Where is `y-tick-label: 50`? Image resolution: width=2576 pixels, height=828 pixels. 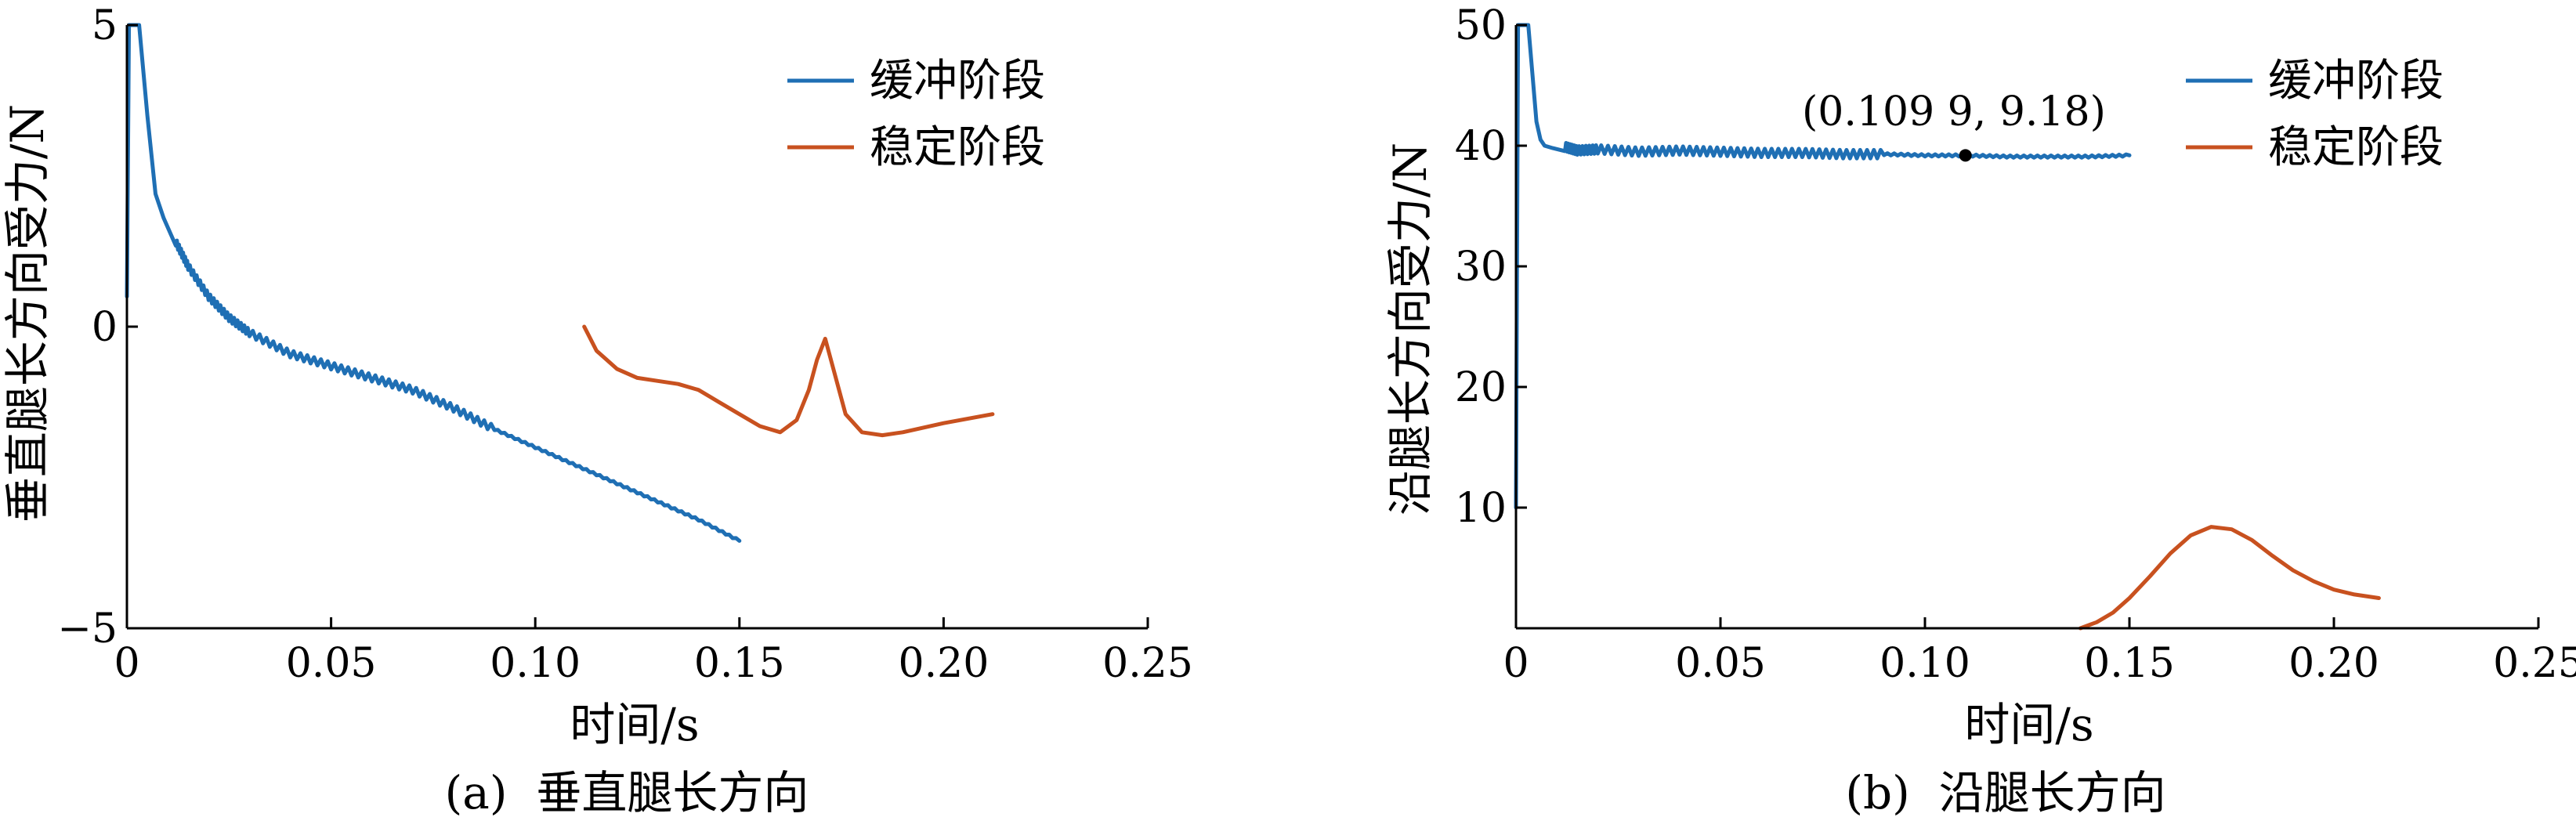 y-tick-label: 50 is located at coordinates (1481, 25).